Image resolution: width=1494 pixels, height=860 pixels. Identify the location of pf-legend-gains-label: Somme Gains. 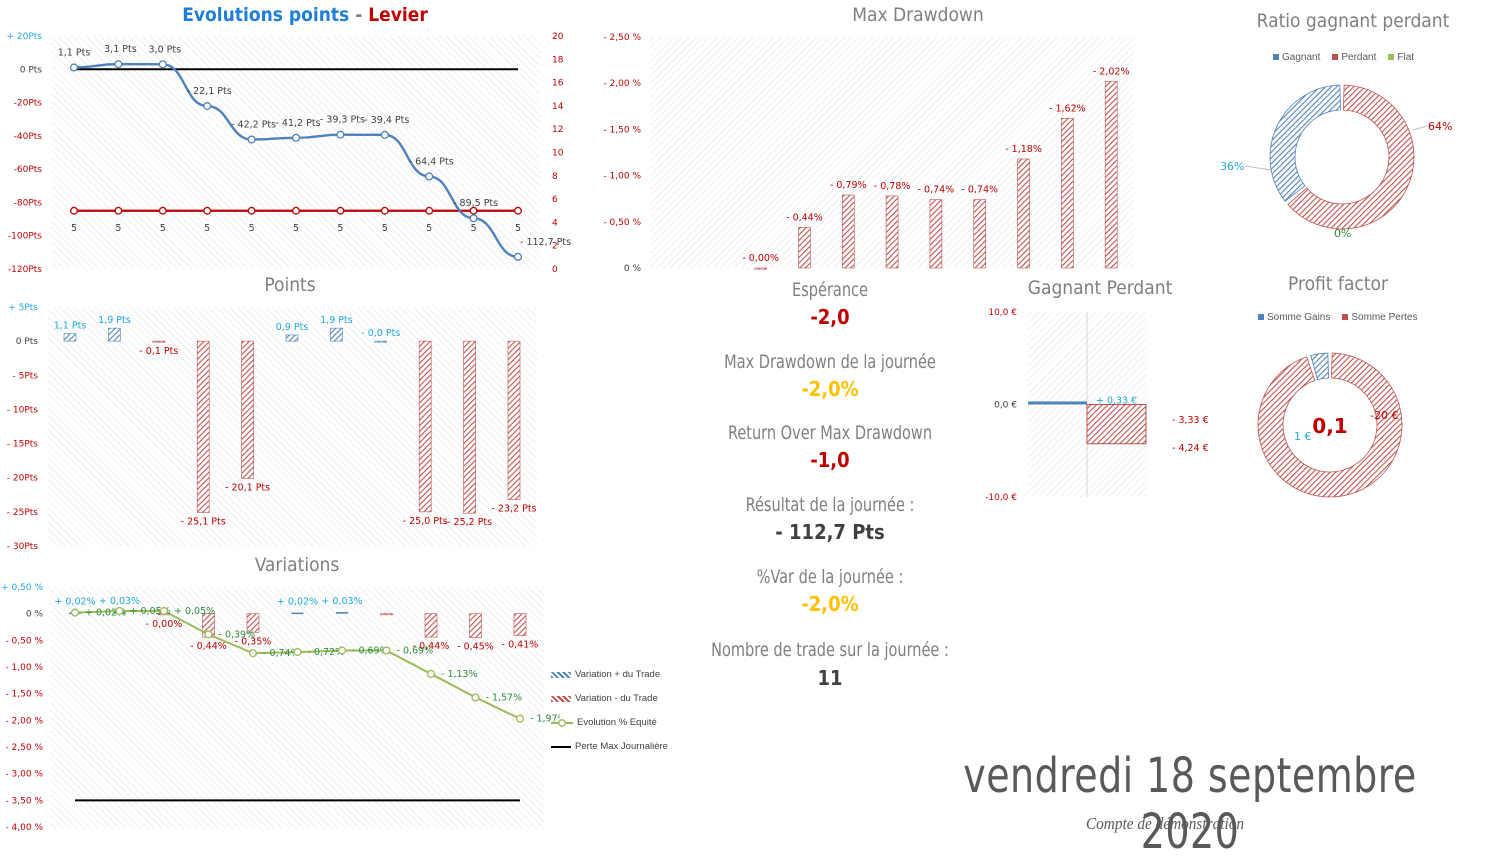
(1299, 317).